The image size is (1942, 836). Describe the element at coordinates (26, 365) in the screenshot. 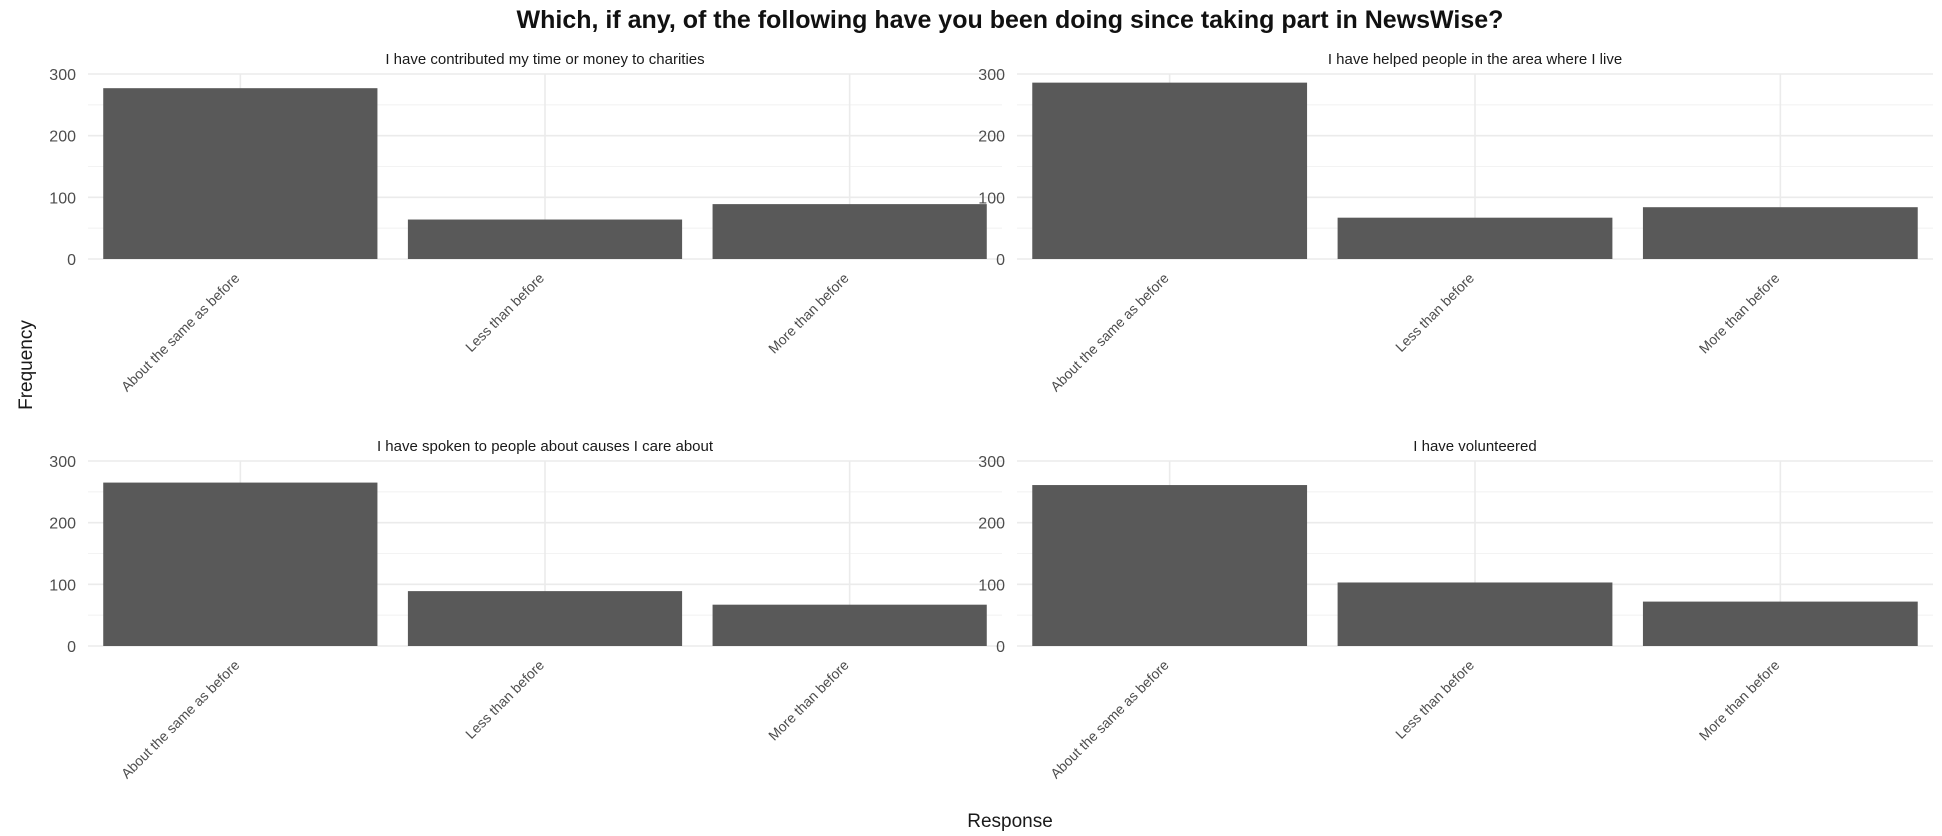

I see `y-axis-title: Frequency` at that location.